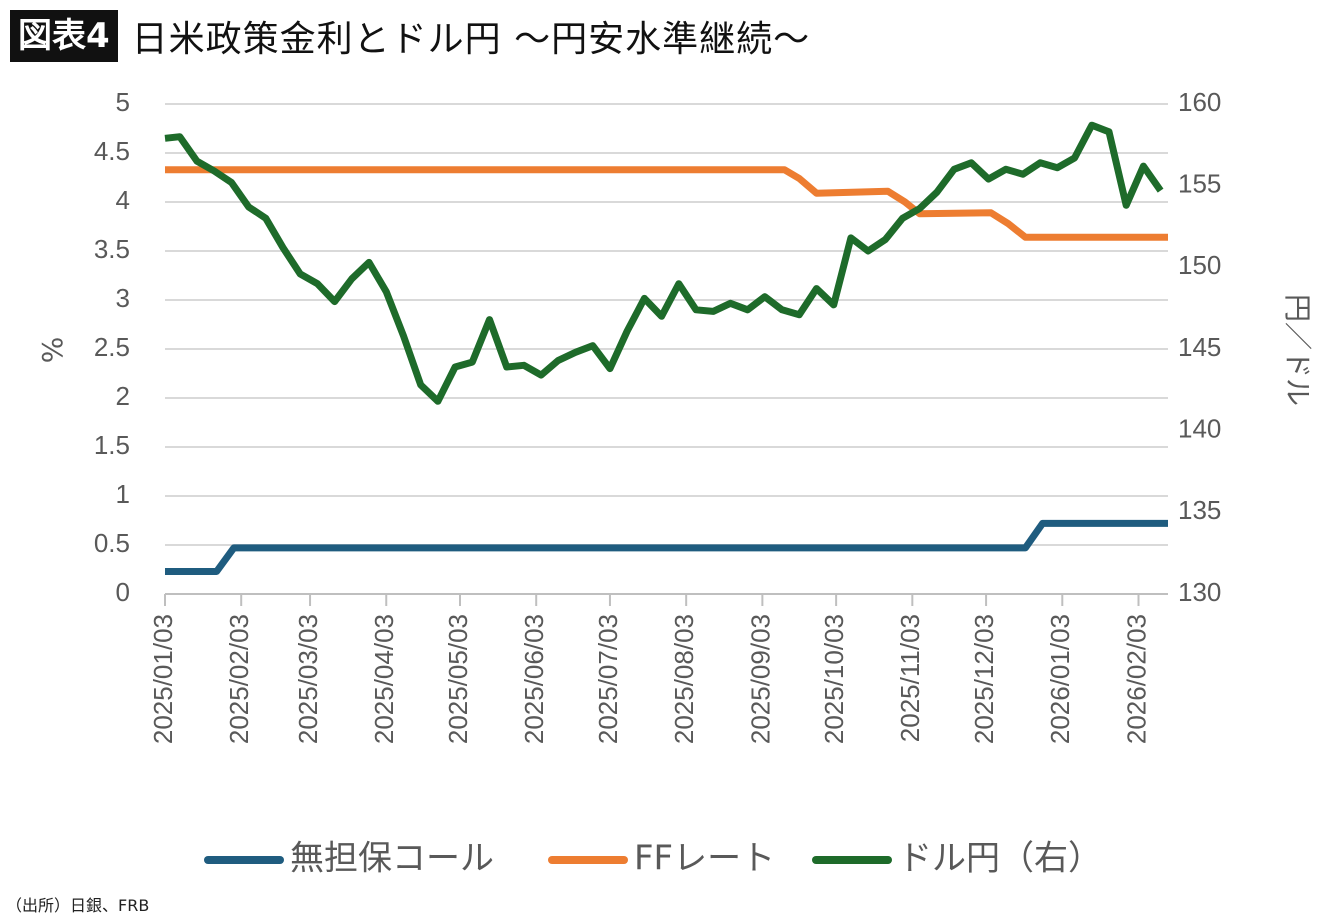 Image resolution: width=1340 pixels, height=920 pixels. Describe the element at coordinates (1136, 679) in the screenshot. I see `x-tick-label: 2026/02/03` at that location.